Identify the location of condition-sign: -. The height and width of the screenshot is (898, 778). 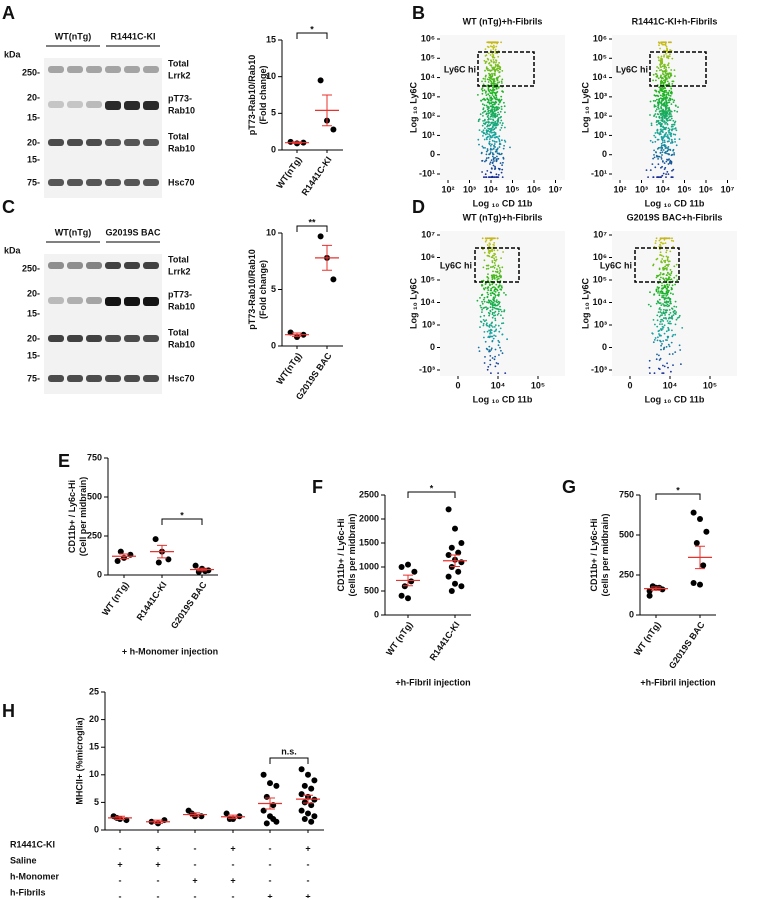
(195, 894).